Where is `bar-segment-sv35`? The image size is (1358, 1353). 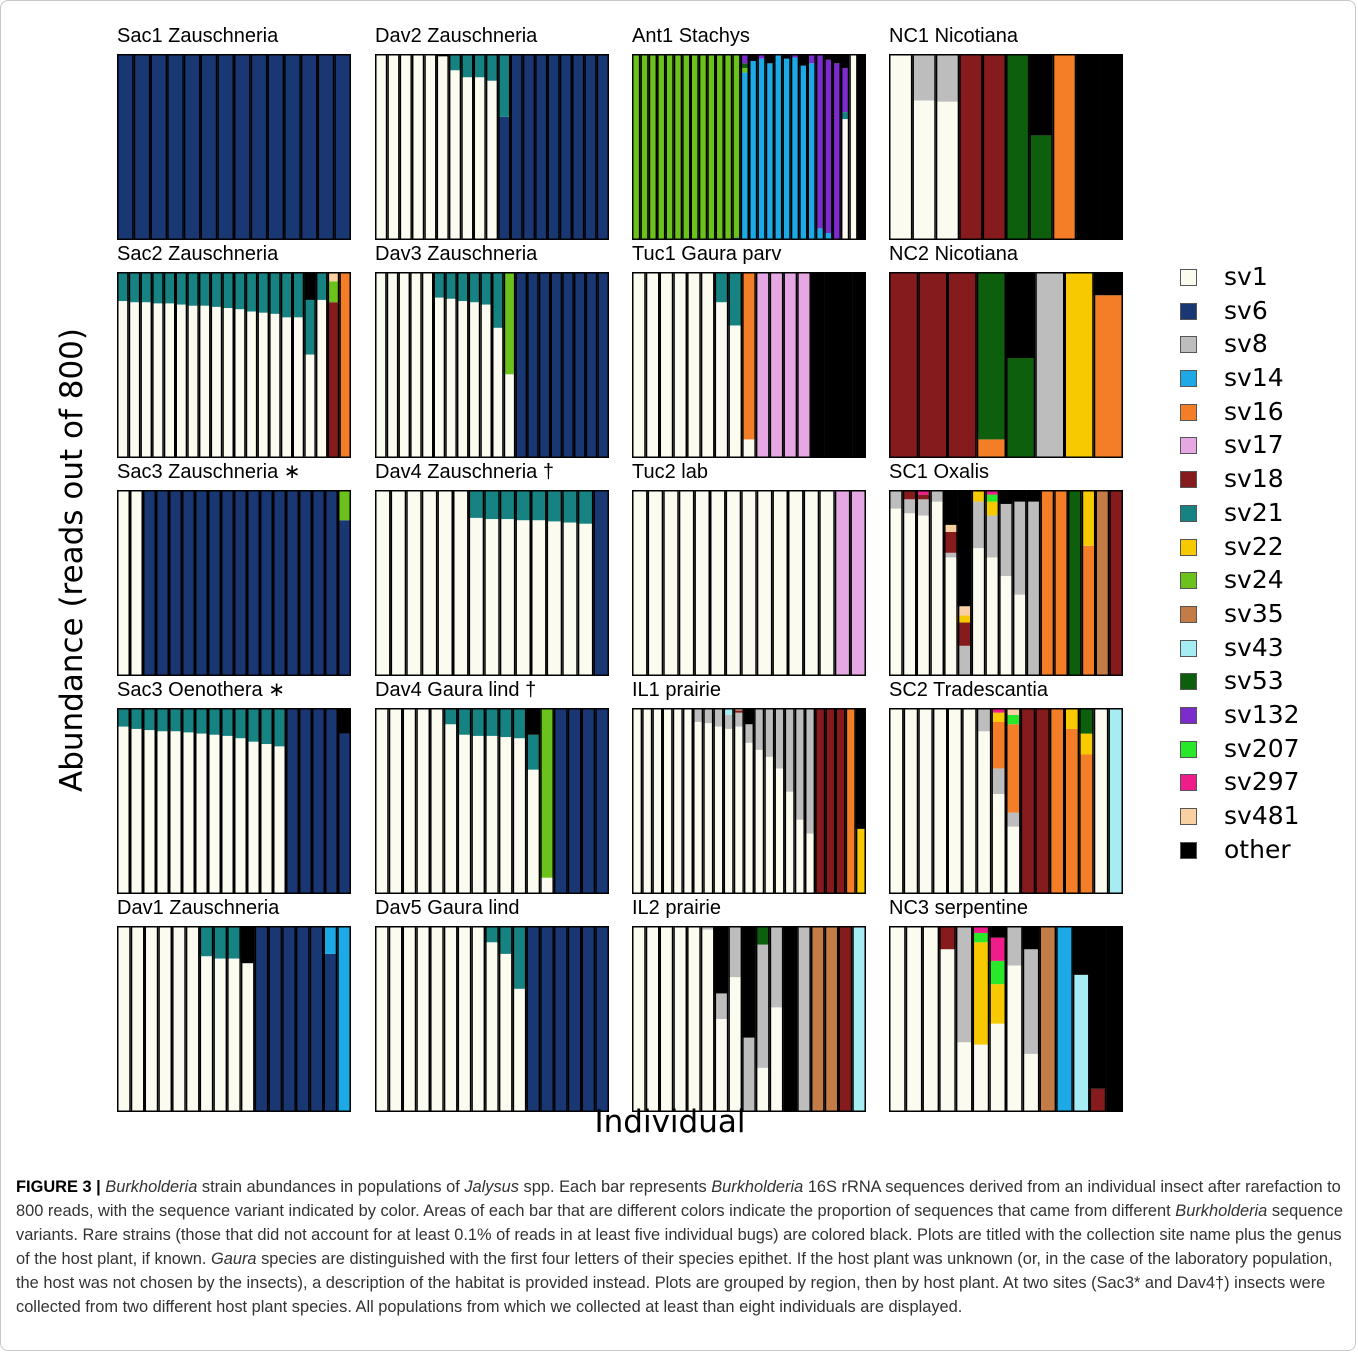 bar-segment-sv35 is located at coordinates (817, 1019).